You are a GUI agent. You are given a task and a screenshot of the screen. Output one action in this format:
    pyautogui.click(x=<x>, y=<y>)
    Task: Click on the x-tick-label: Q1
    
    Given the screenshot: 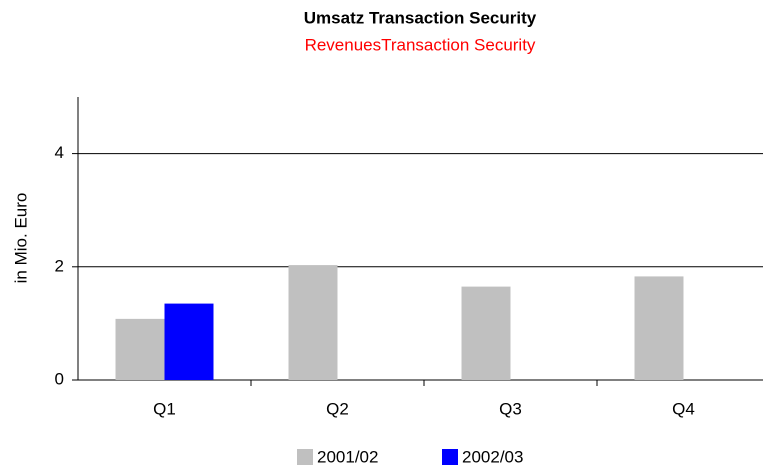 What is the action you would take?
    pyautogui.click(x=164, y=408)
    